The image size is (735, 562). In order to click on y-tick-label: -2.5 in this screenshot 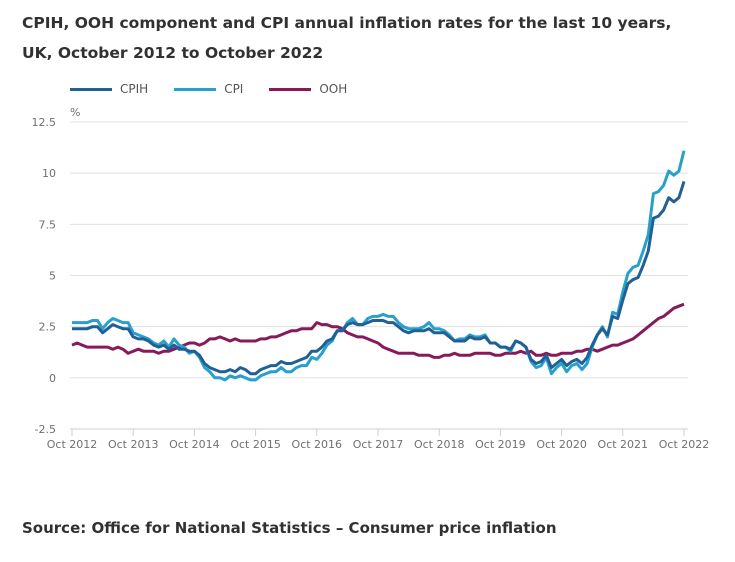, I will do `click(45, 429)`.